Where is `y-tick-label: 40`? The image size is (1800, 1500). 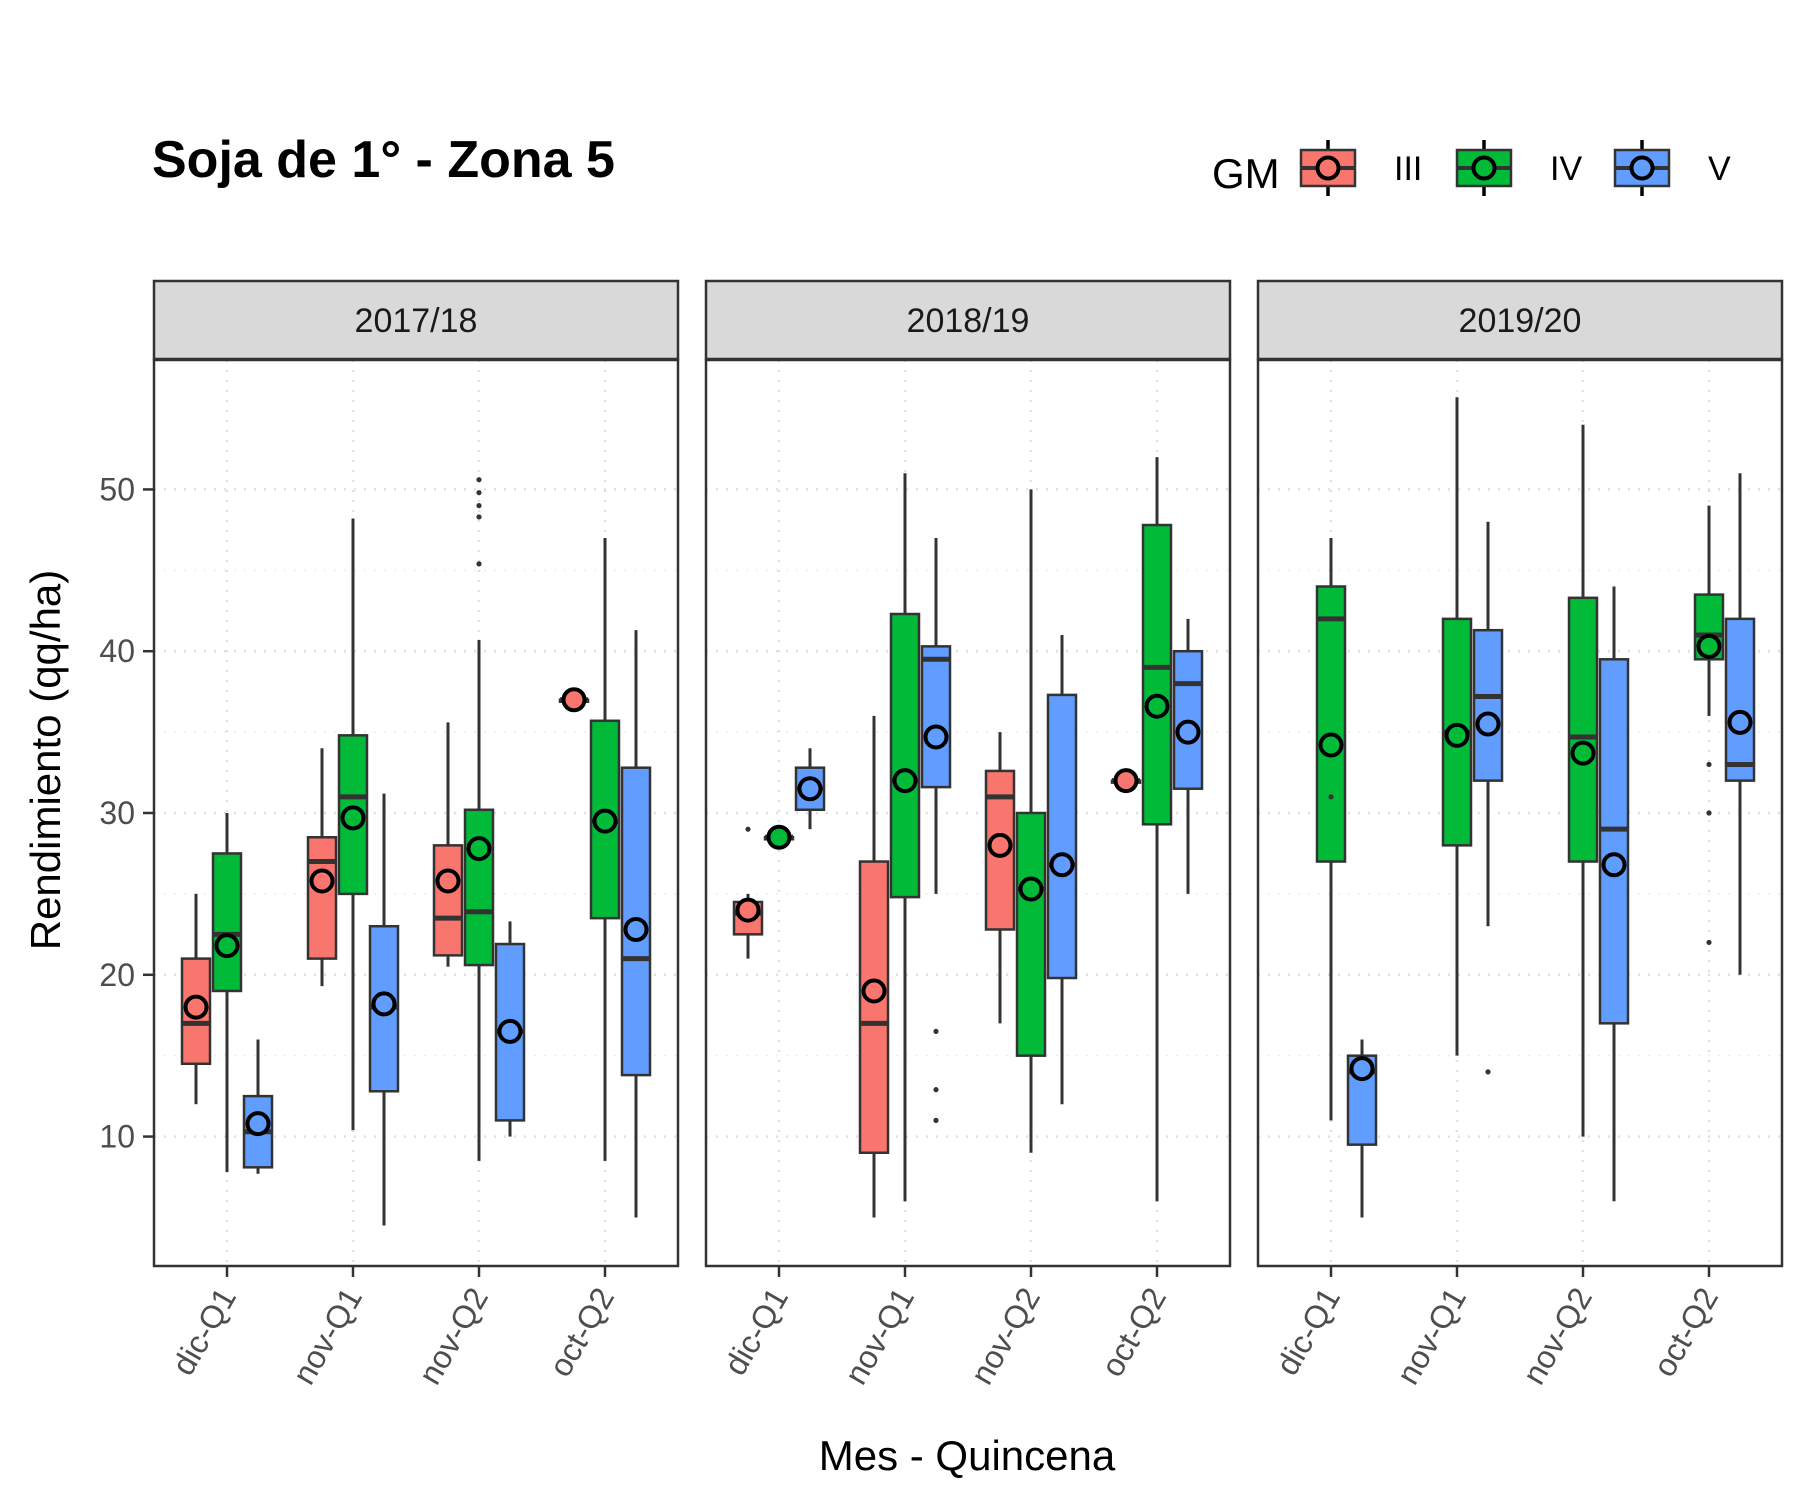
y-tick-label: 40 is located at coordinates (117, 651).